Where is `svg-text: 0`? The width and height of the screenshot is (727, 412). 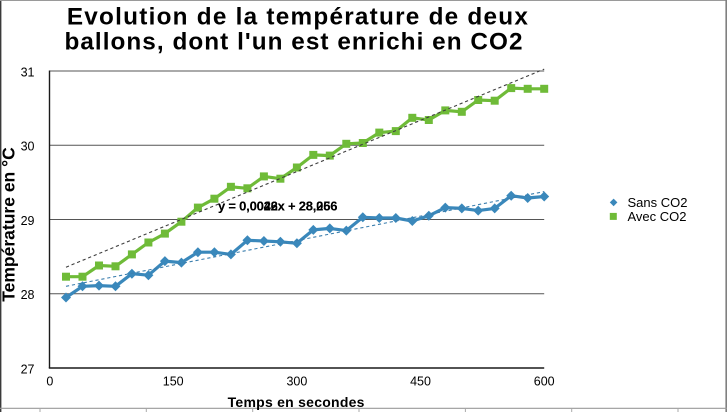
svg-text: 0 is located at coordinates (49, 381).